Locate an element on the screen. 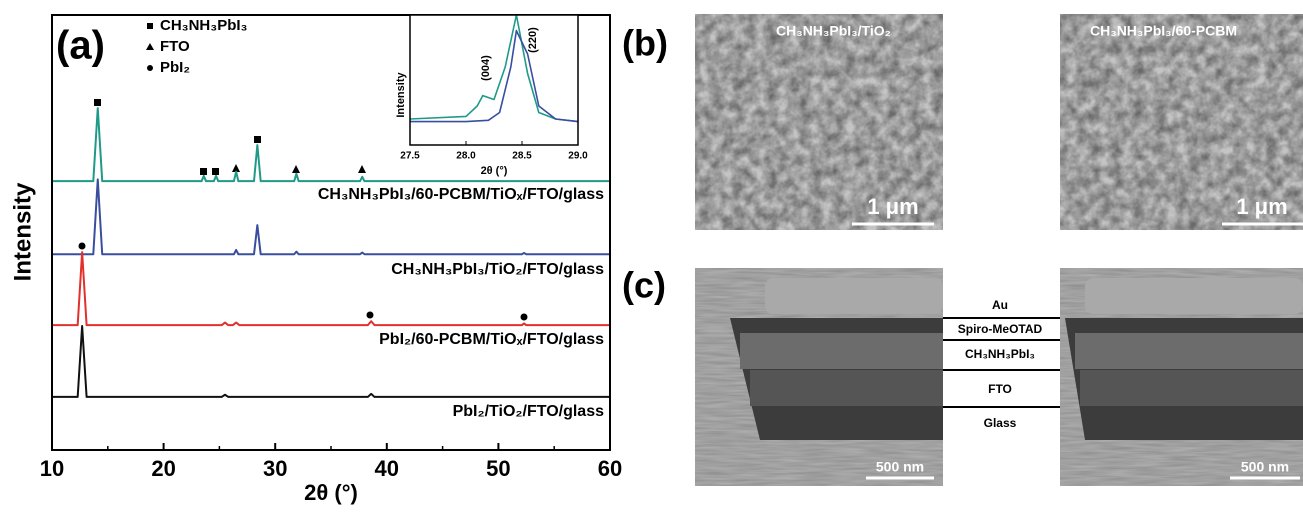 The height and width of the screenshot is (517, 1303). x-tick-label: 50 is located at coordinates (498, 468).